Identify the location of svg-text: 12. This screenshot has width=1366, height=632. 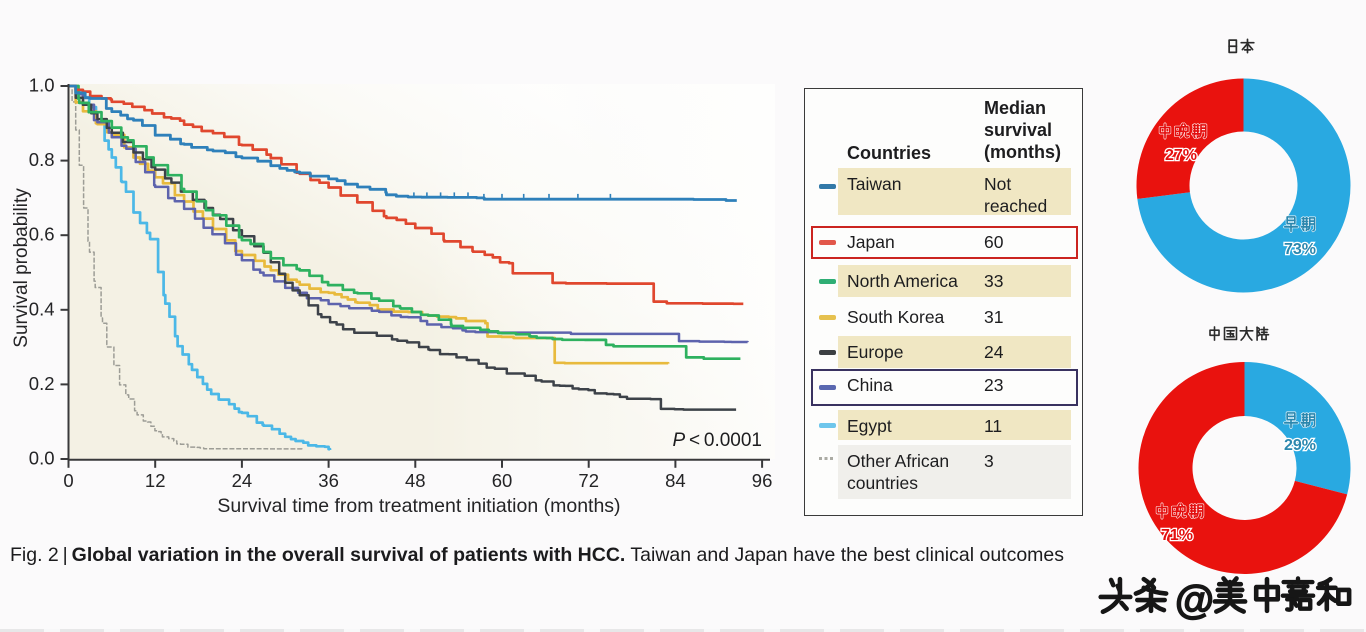
(155, 480).